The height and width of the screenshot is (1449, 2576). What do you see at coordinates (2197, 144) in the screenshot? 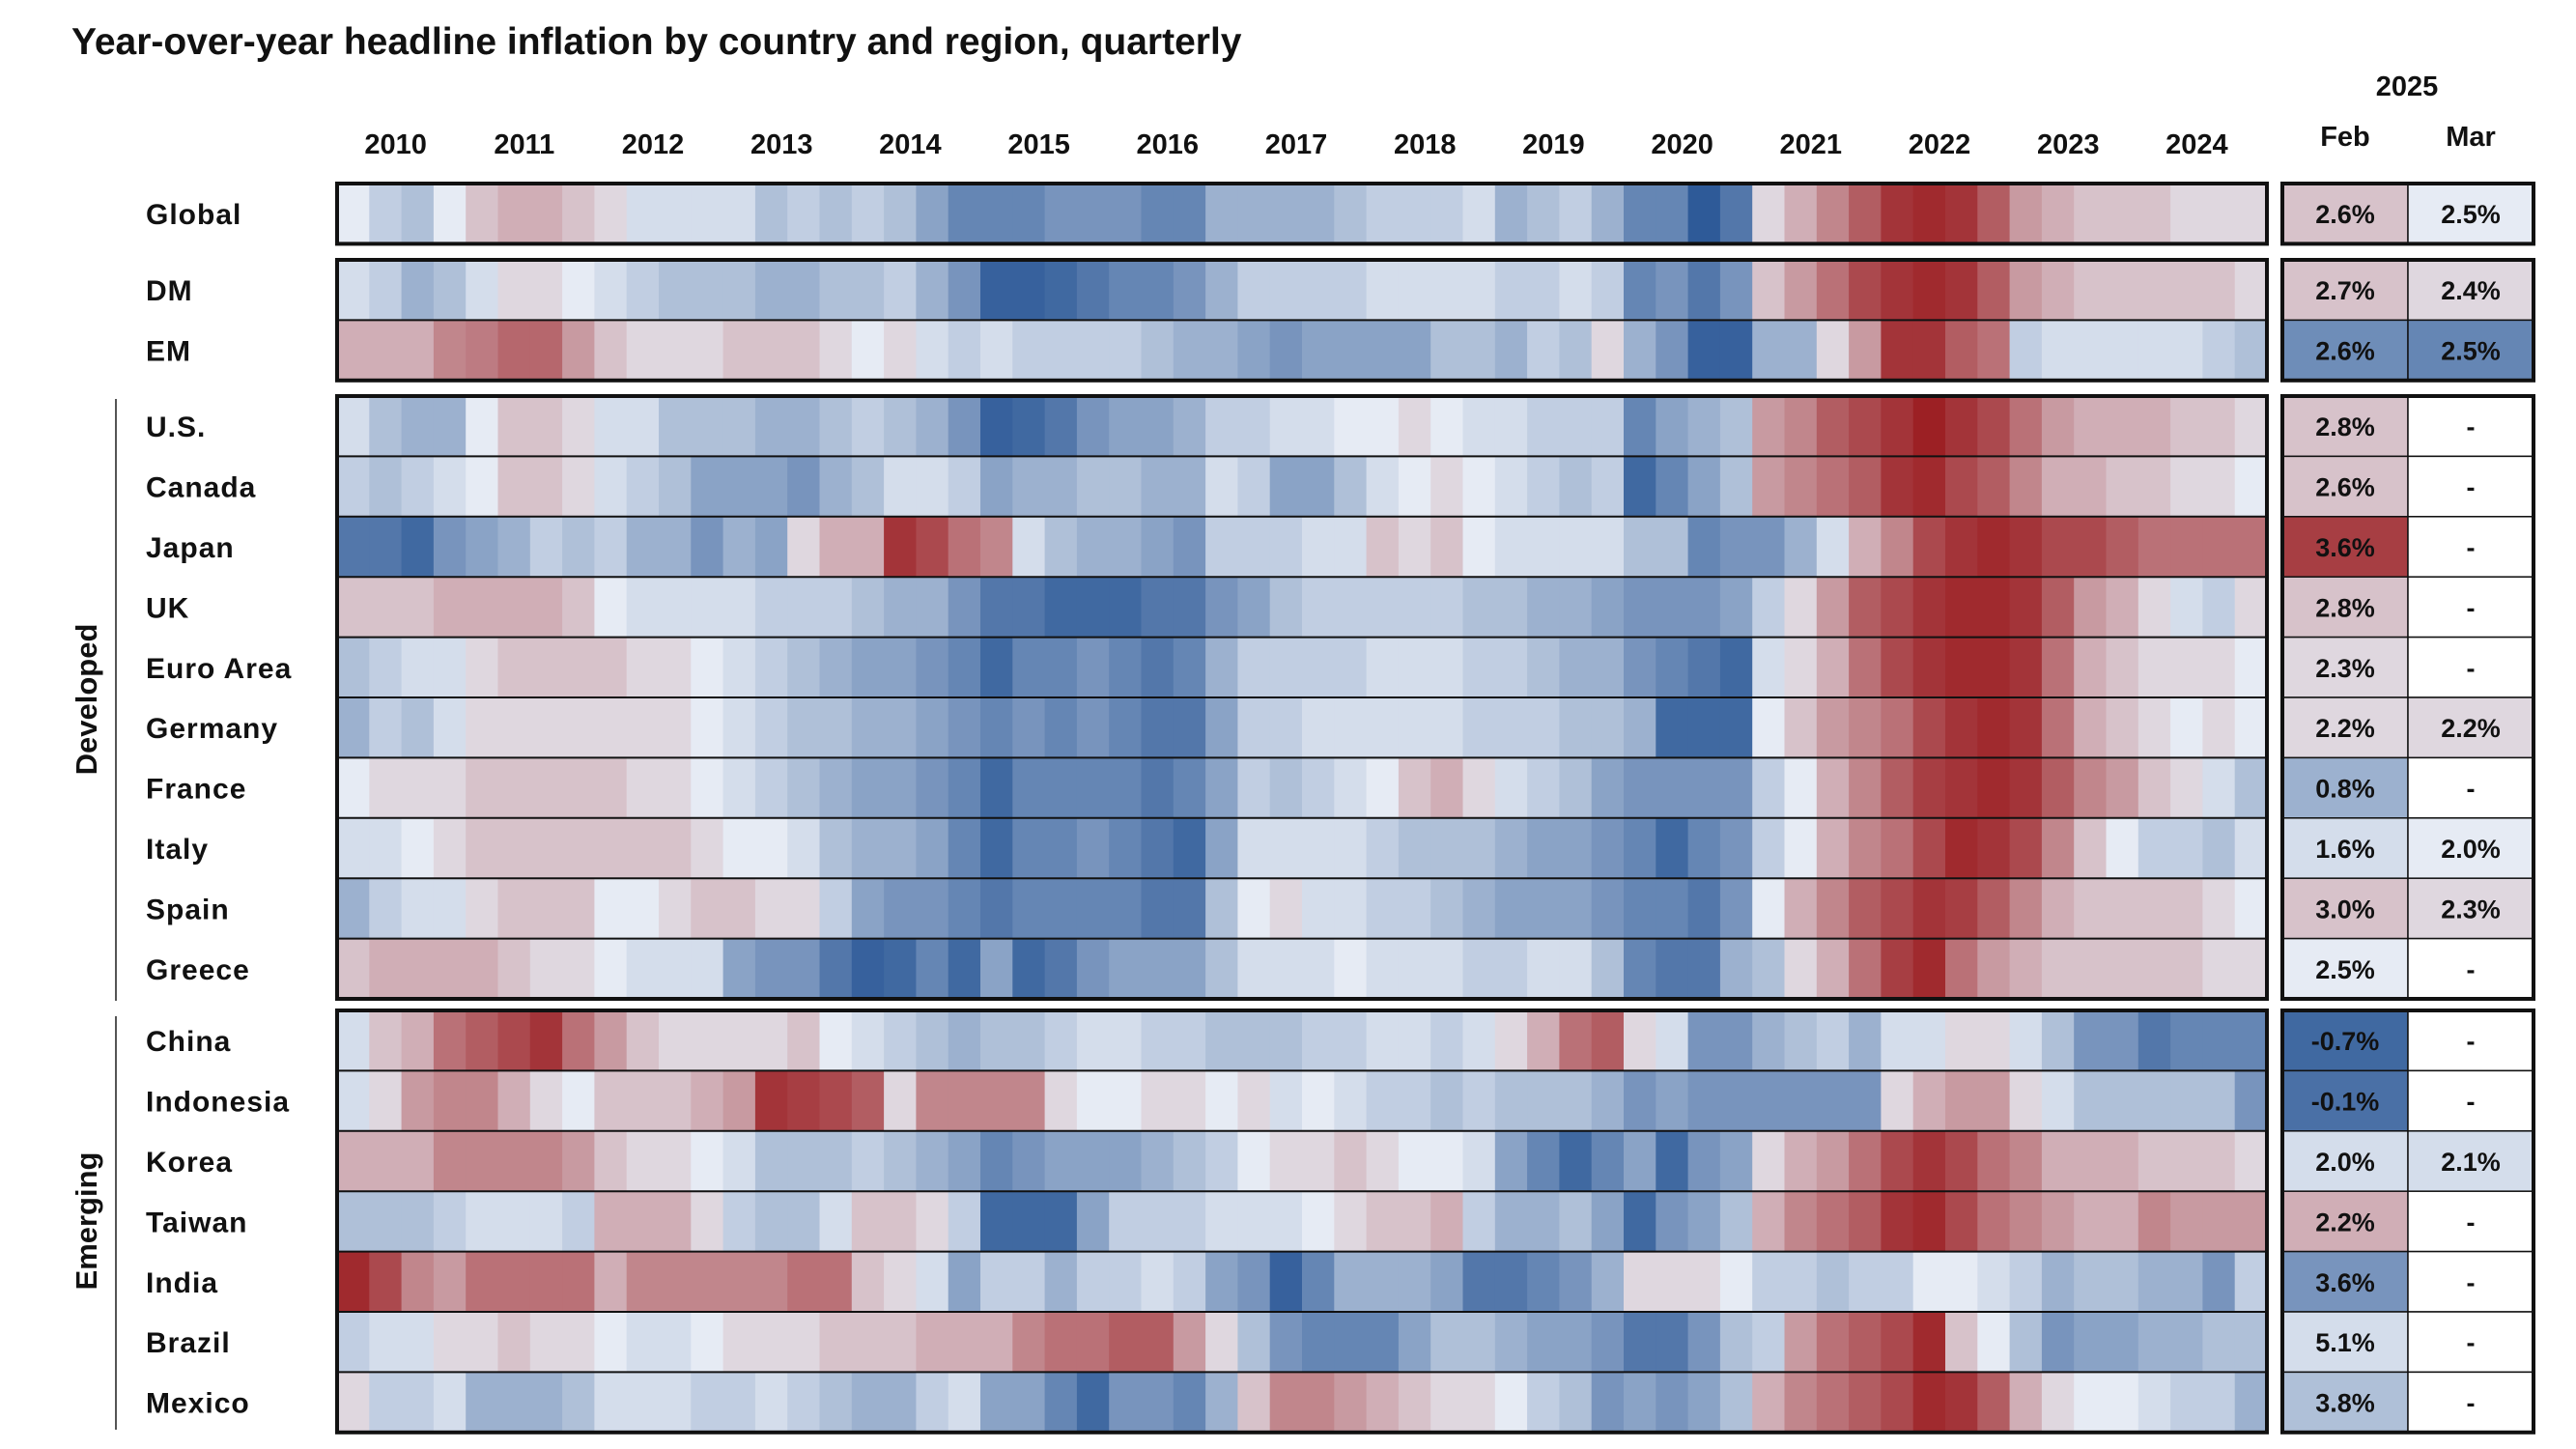
I see `year-tick-2024: 2024` at bounding box center [2197, 144].